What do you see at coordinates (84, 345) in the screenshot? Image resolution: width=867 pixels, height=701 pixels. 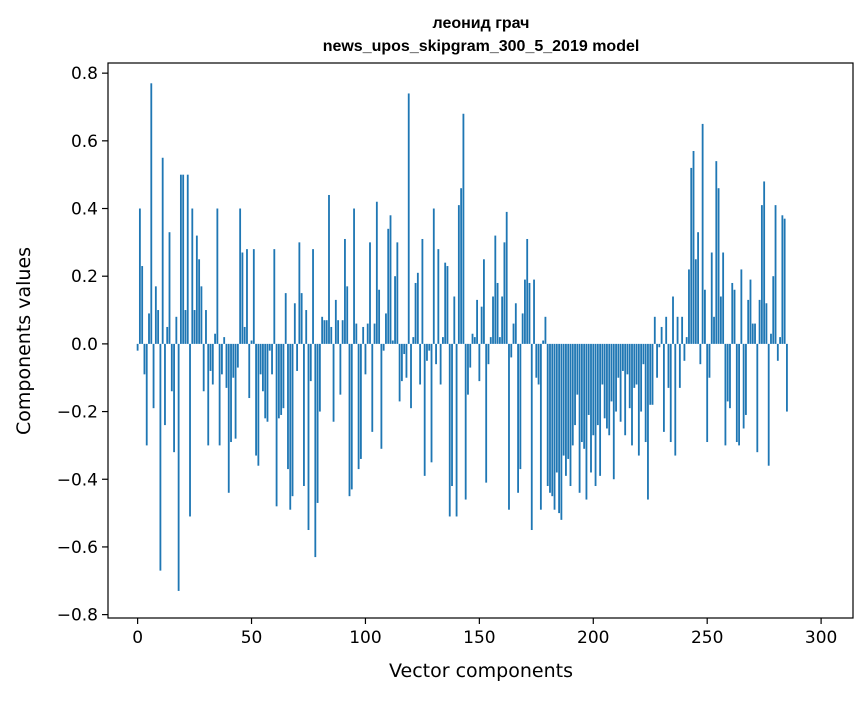 I see `y-tick-label: 0.0` at bounding box center [84, 345].